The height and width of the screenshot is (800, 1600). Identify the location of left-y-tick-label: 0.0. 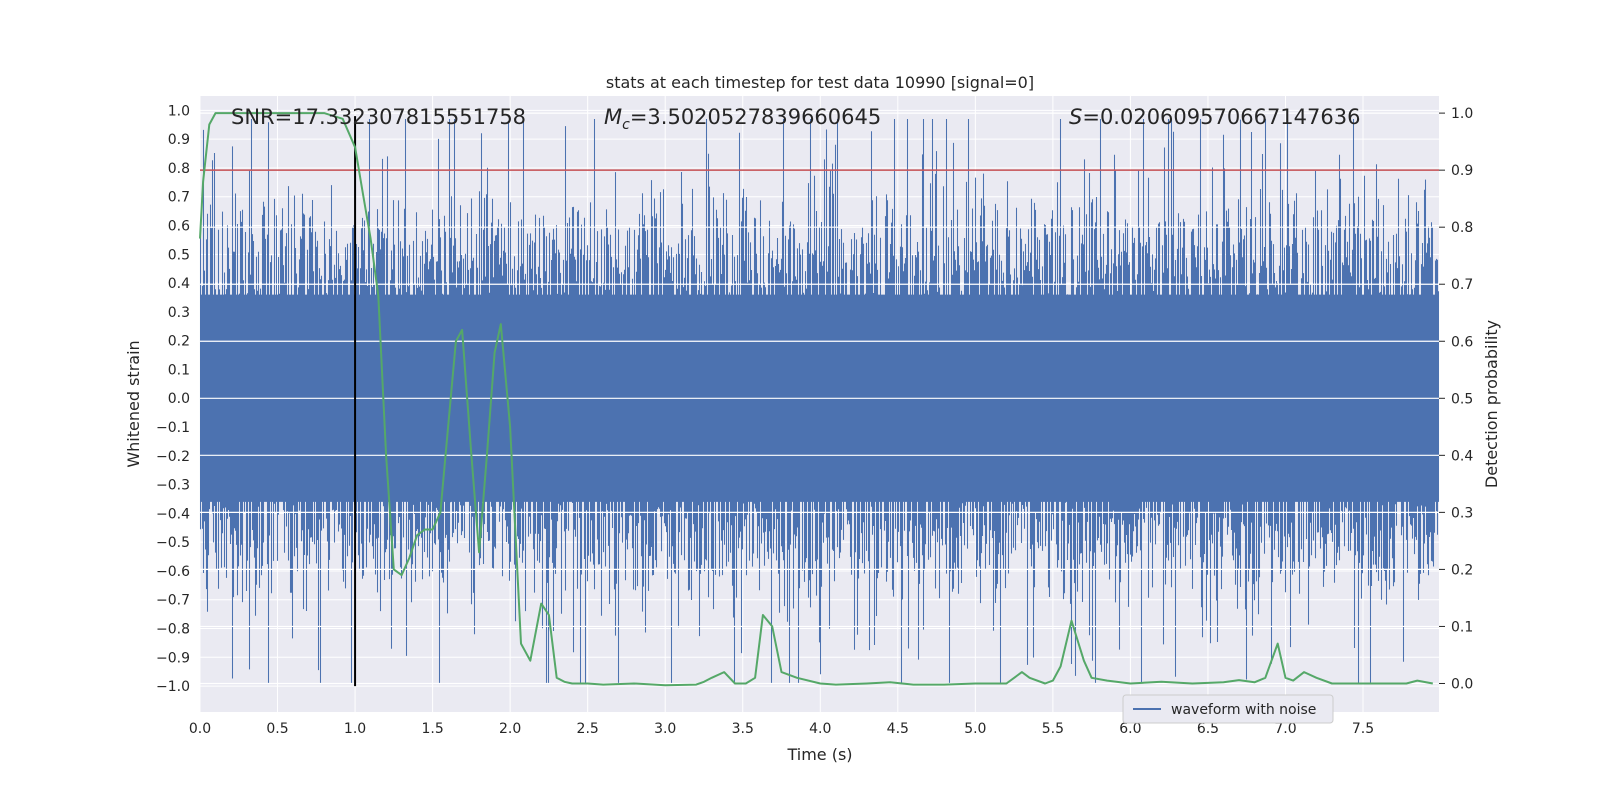
(179, 399).